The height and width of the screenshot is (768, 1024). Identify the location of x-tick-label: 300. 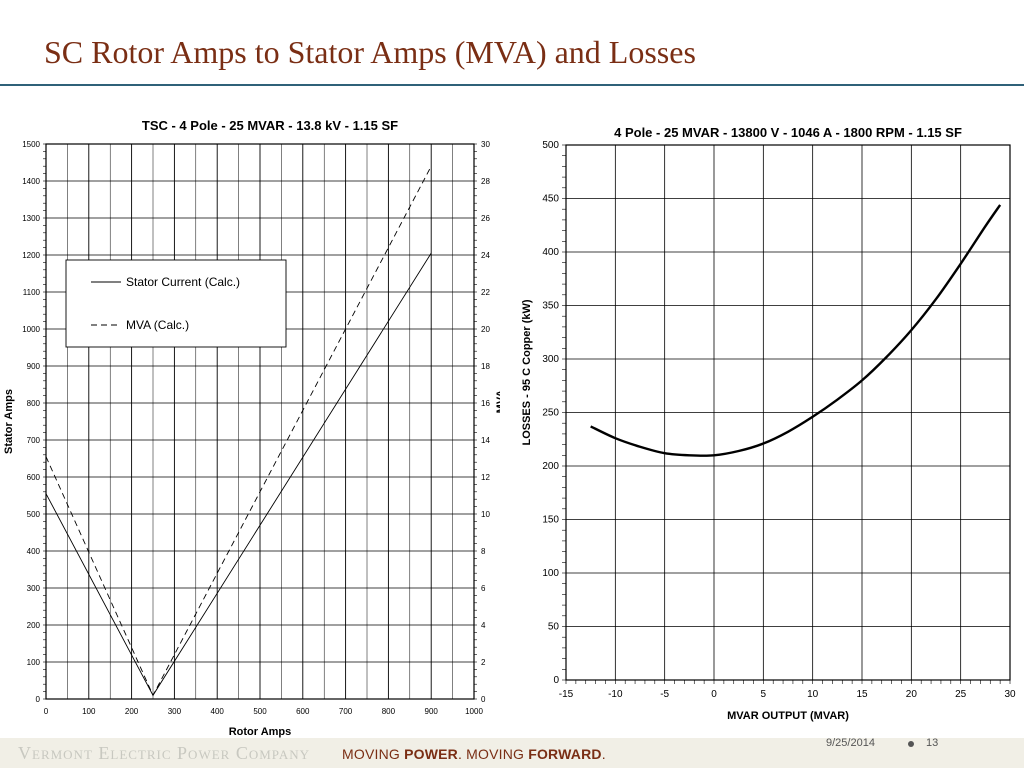
(175, 711).